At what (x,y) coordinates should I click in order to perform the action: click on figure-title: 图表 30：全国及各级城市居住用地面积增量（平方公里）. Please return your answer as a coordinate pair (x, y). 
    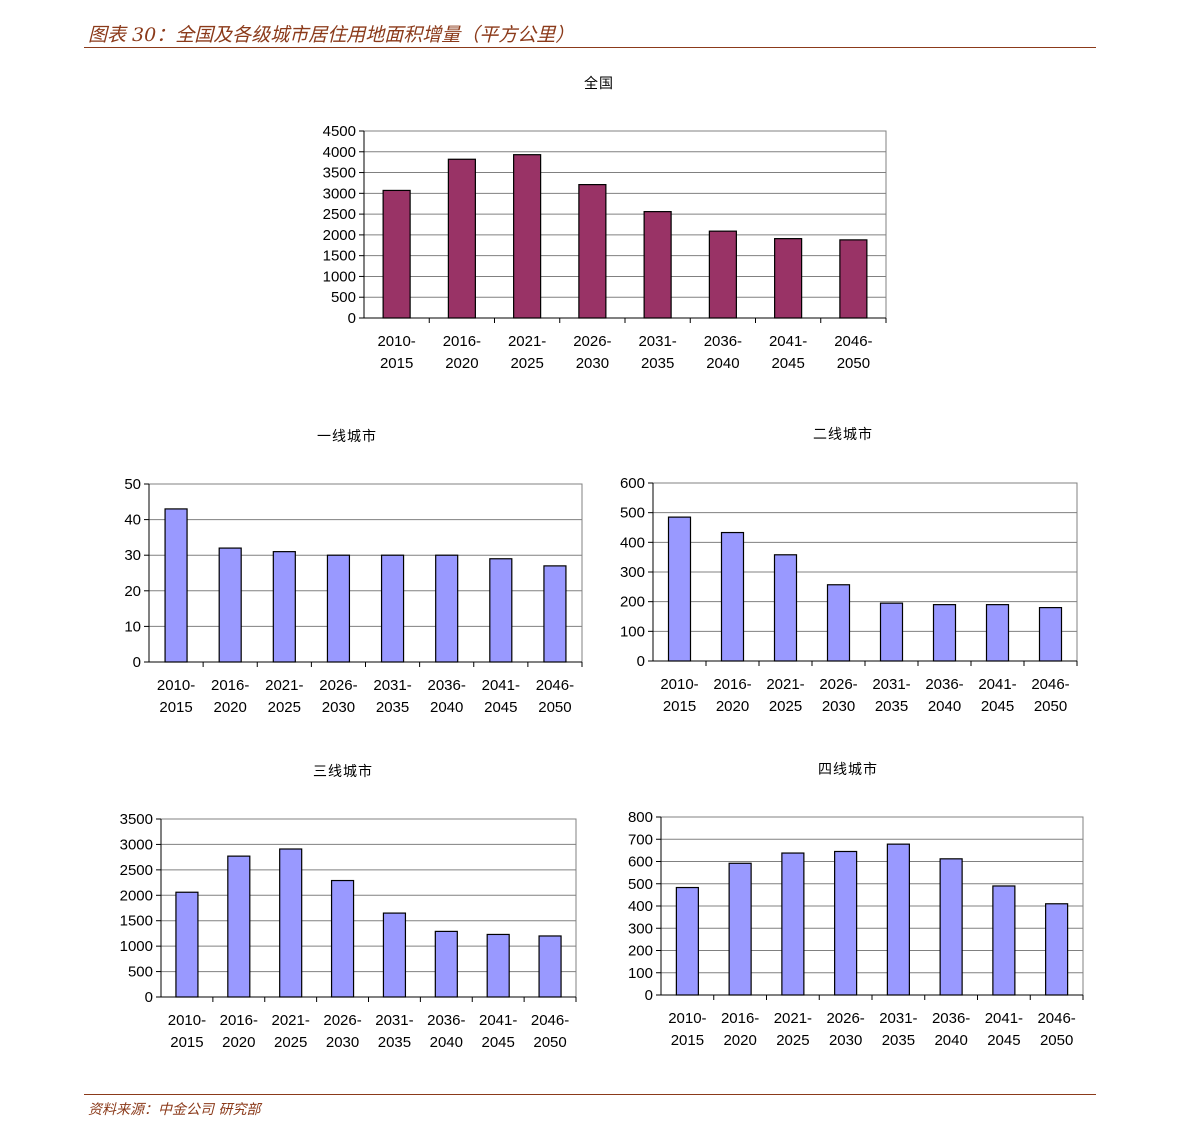
    Looking at the image, I should click on (331, 35).